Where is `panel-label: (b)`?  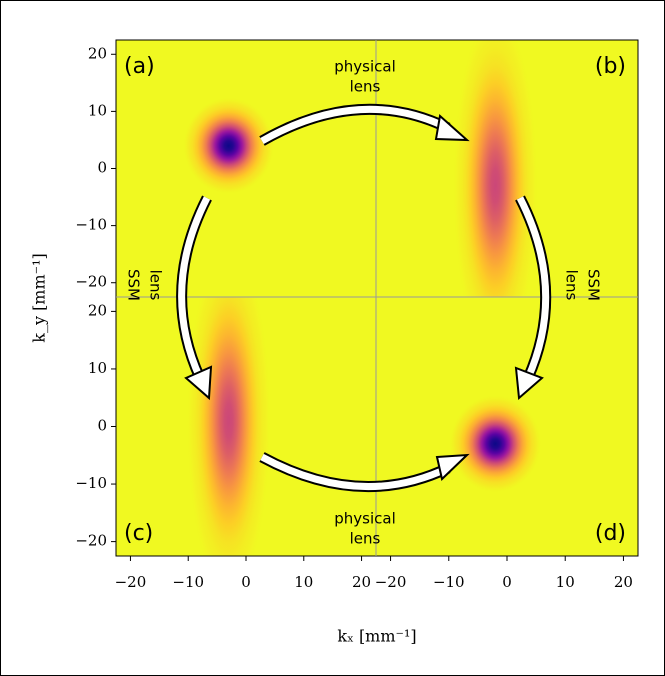
panel-label: (b) is located at coordinates (610, 66).